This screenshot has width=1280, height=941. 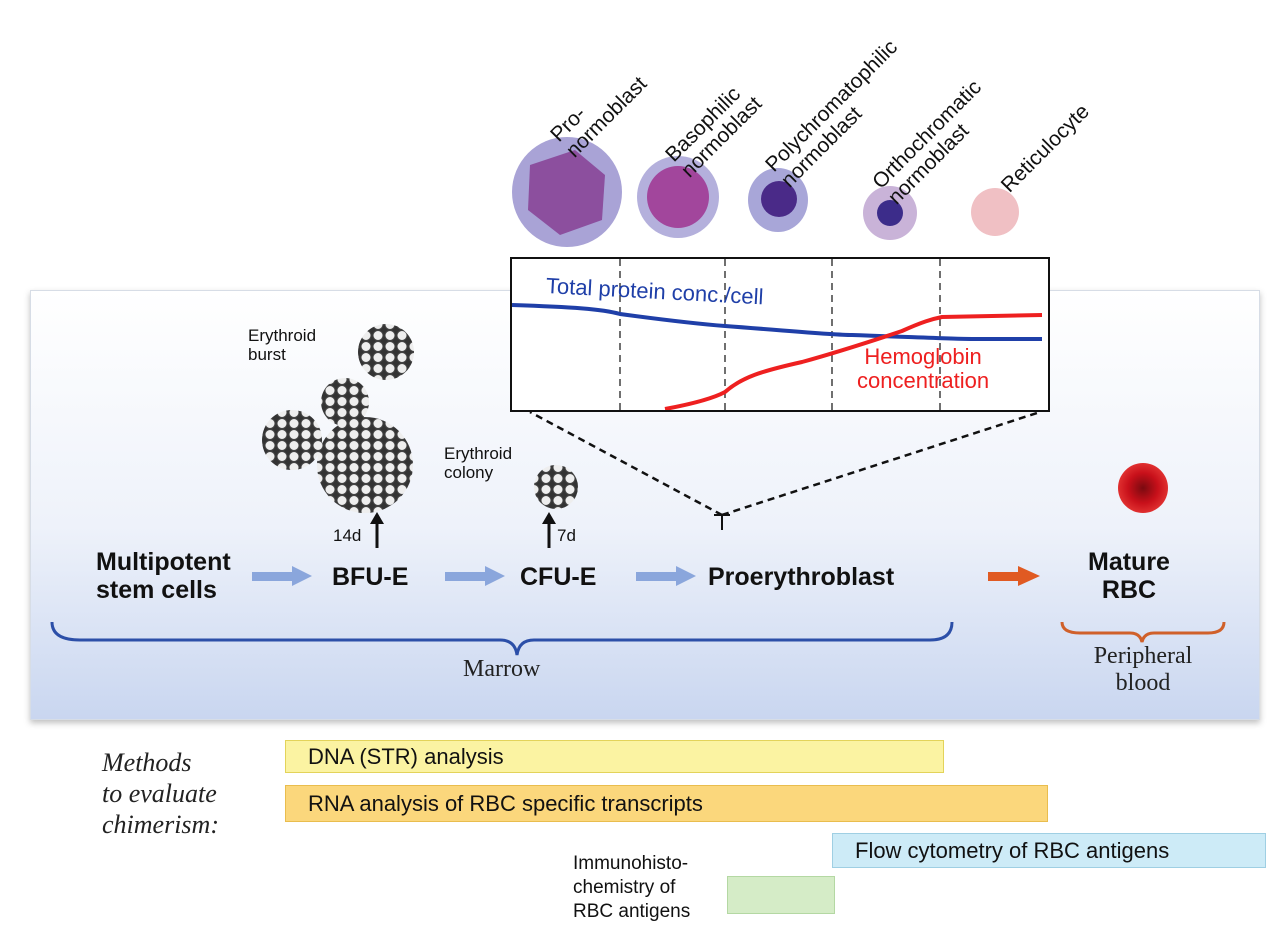 What do you see at coordinates (1049, 850) in the screenshot?
I see `flow-cytometry-bar: Flow cytometry of RBC antigens` at bounding box center [1049, 850].